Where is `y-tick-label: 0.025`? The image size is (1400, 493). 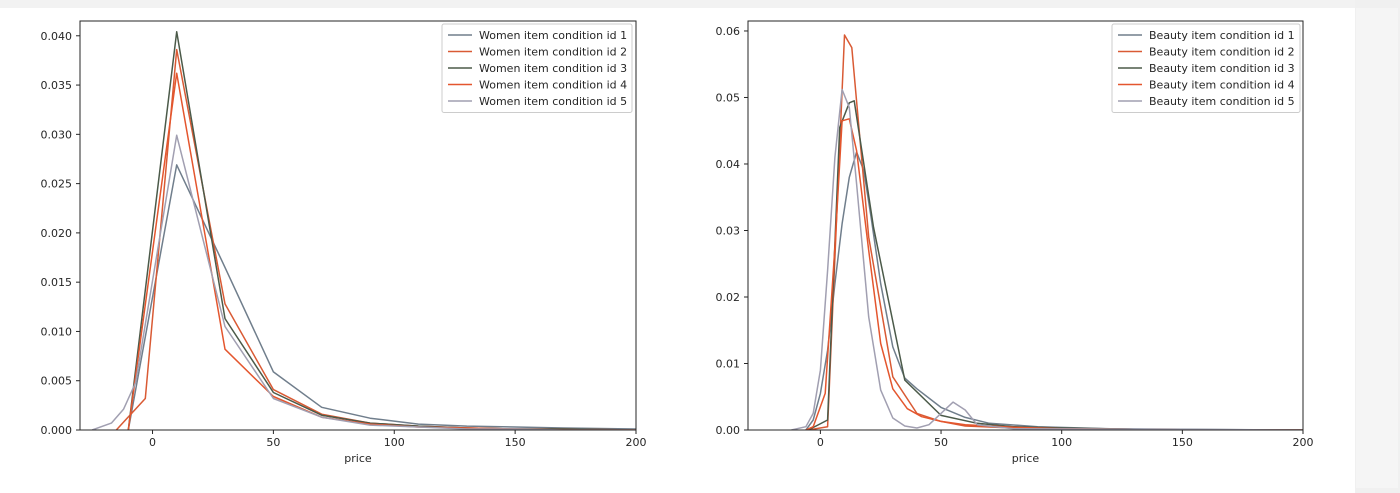
y-tick-label: 0.025 is located at coordinates (57, 184).